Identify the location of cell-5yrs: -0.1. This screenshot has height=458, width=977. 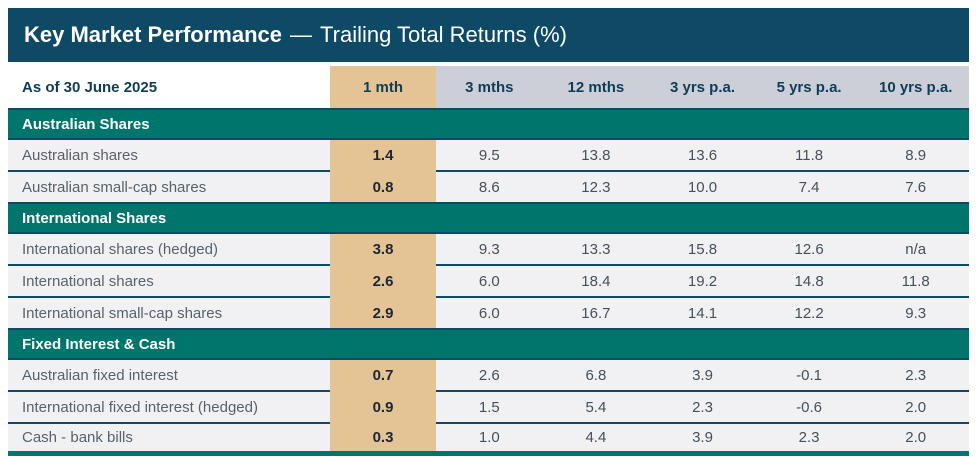
(809, 375).